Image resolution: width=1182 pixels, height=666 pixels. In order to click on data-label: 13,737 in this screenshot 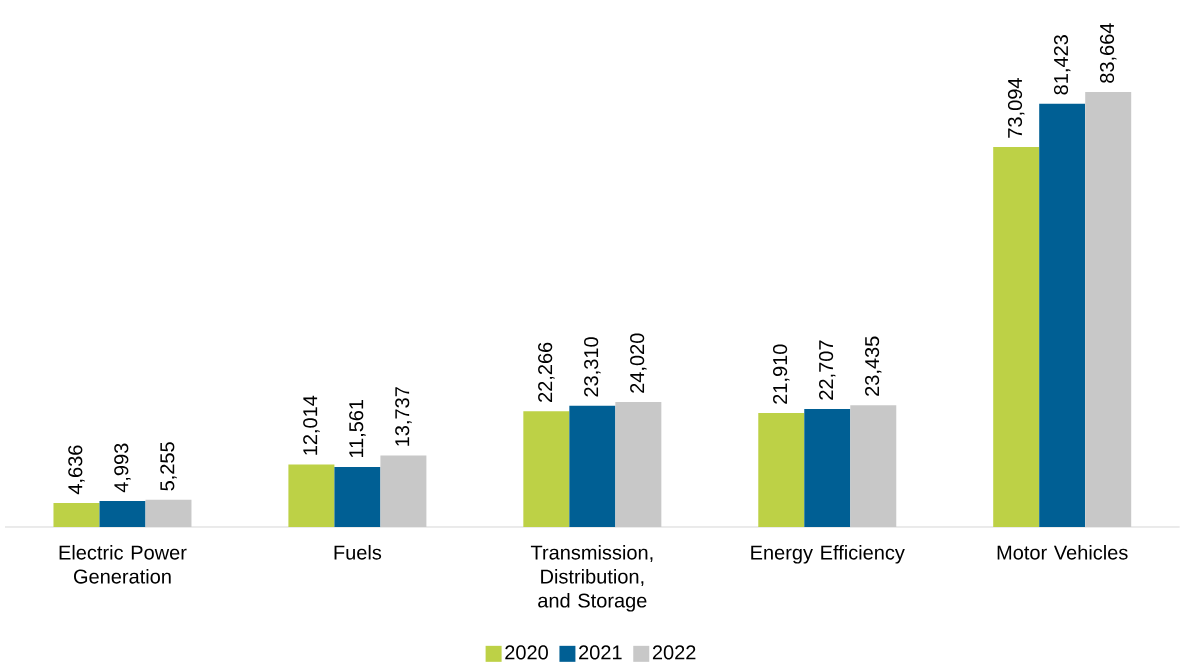, I will do `click(403, 416)`.